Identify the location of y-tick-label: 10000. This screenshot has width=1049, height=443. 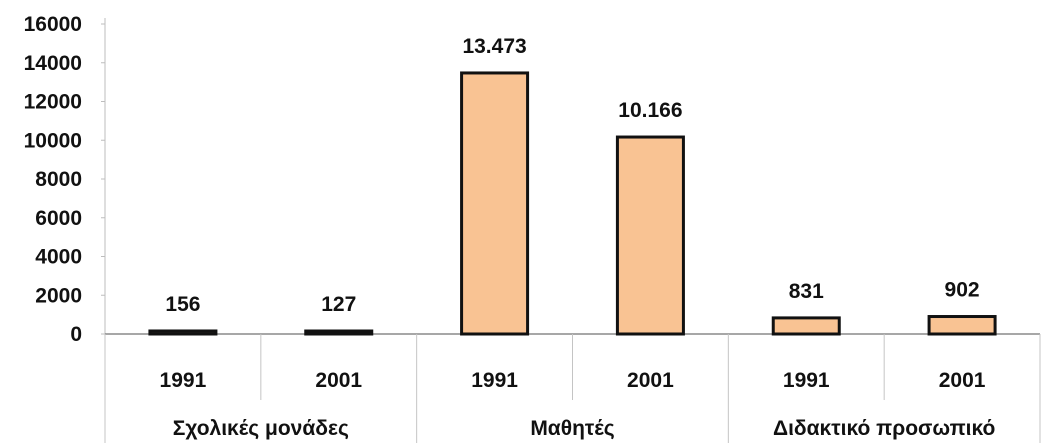
(53, 140).